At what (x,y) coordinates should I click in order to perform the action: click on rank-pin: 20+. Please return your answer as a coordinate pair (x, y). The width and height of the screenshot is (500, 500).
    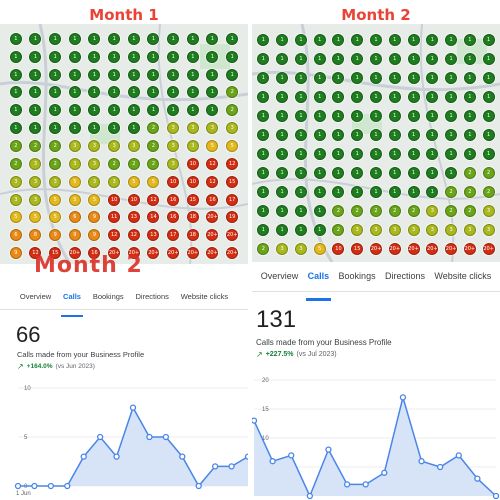
    Looking at the image, I should click on (451, 248).